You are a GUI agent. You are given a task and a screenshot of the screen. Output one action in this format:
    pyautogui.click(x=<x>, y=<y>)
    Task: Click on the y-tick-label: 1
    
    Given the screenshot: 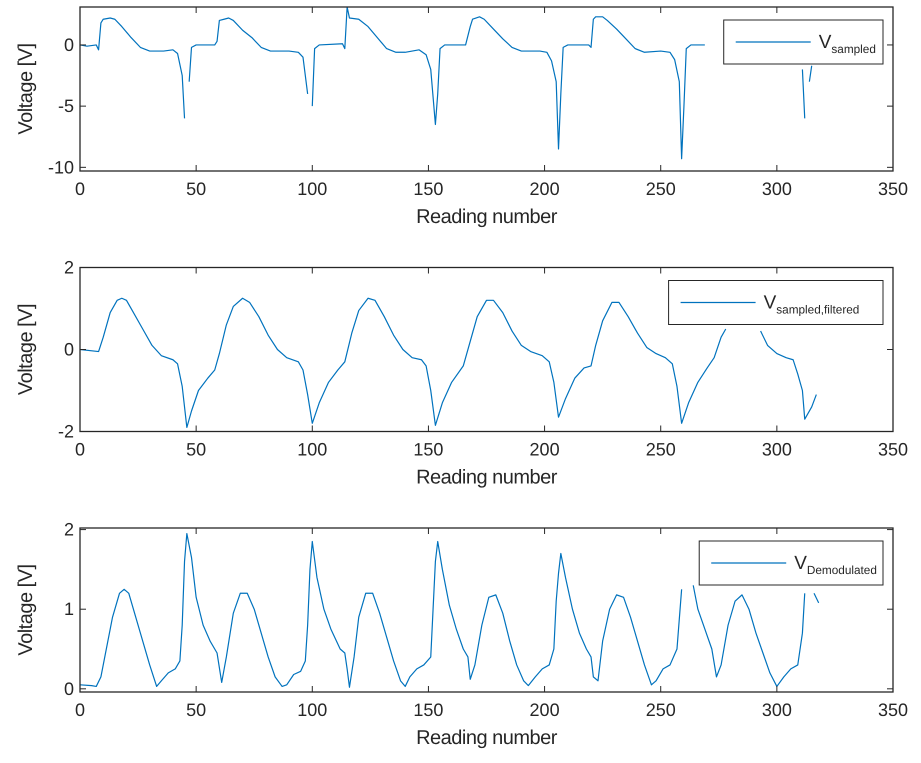 What is the action you would take?
    pyautogui.click(x=69, y=609)
    